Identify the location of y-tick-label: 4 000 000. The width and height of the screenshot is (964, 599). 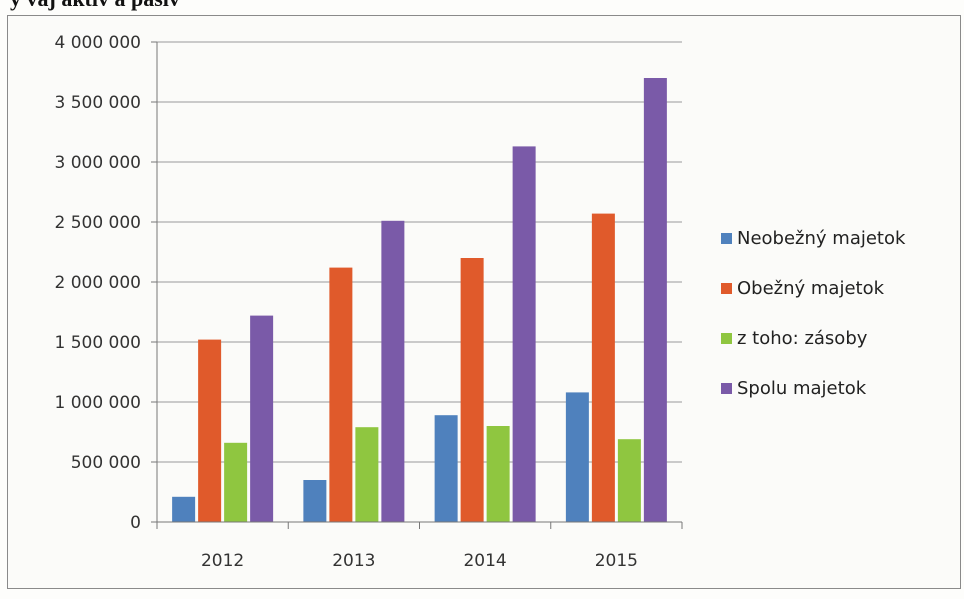
(97, 43).